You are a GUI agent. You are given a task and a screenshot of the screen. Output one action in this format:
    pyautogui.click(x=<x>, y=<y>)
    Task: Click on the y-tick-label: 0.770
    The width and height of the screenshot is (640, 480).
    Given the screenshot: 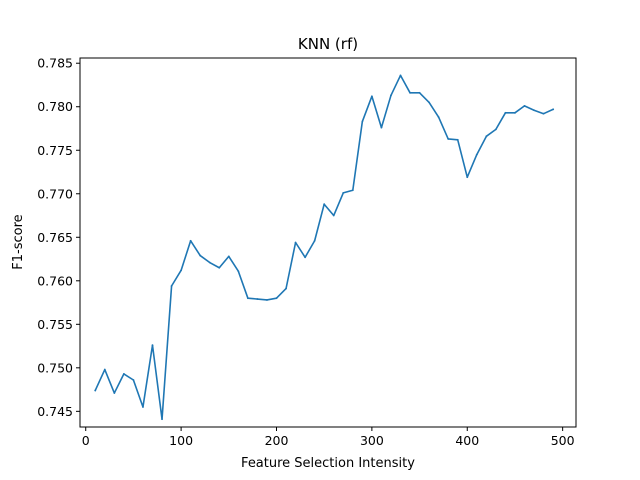 What is the action you would take?
    pyautogui.click(x=55, y=193)
    